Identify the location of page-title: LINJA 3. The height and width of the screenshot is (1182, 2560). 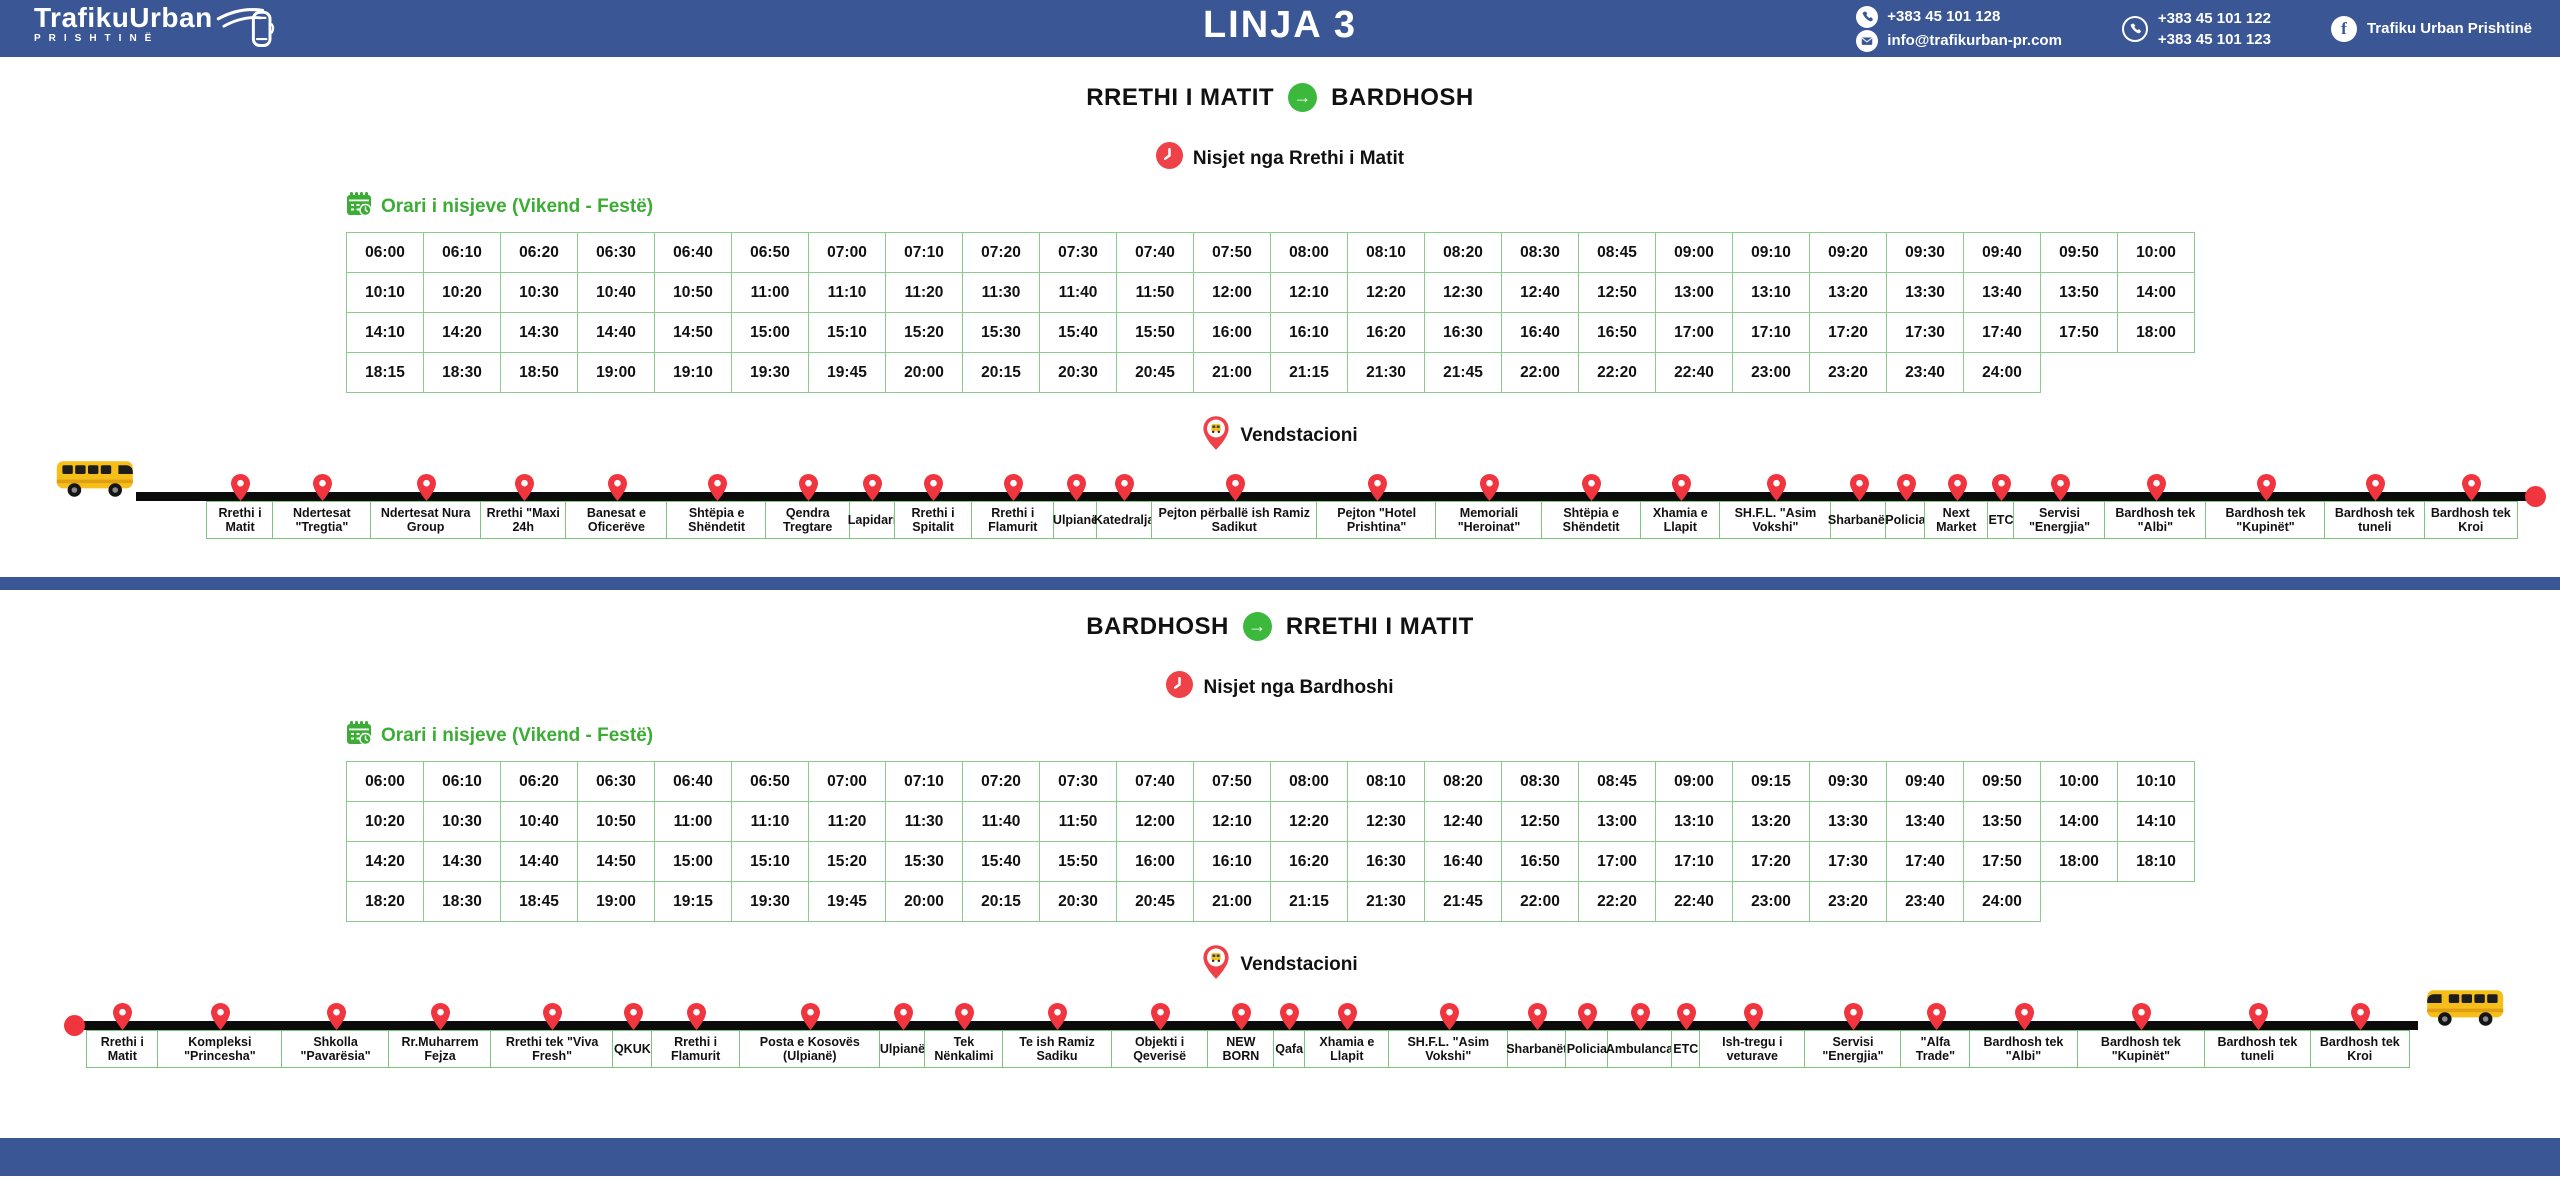
(1280, 25).